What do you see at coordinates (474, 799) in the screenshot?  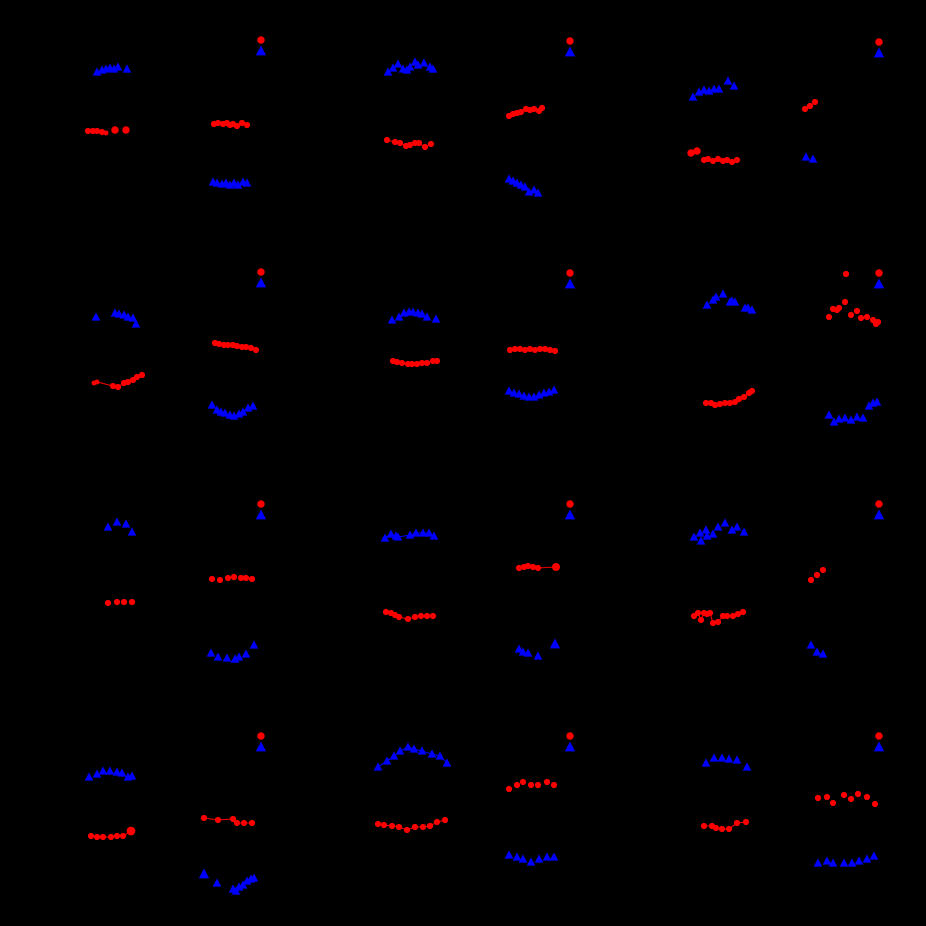 I see `panel-r4c2` at bounding box center [474, 799].